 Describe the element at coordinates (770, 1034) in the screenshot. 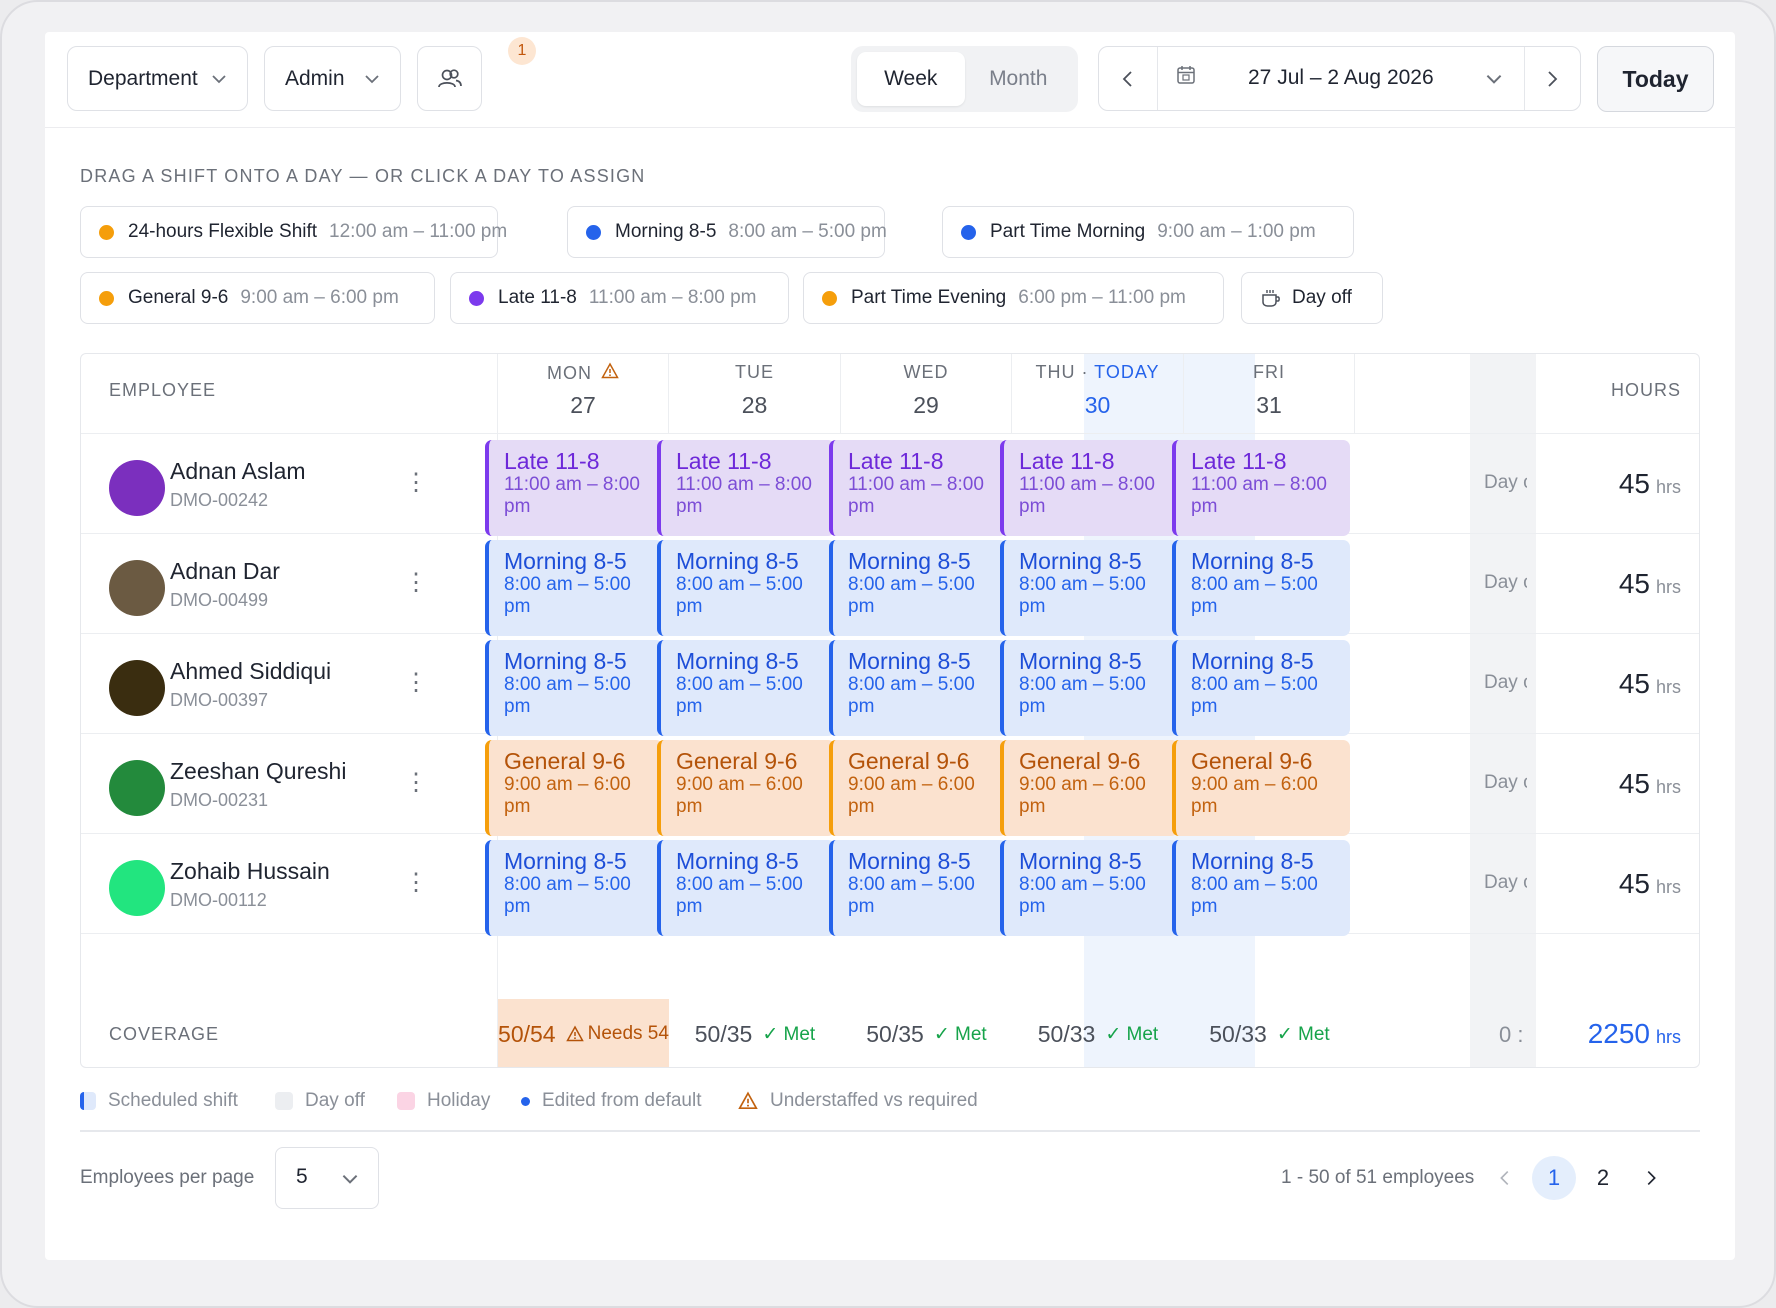

I see `check-icon: ✓` at that location.